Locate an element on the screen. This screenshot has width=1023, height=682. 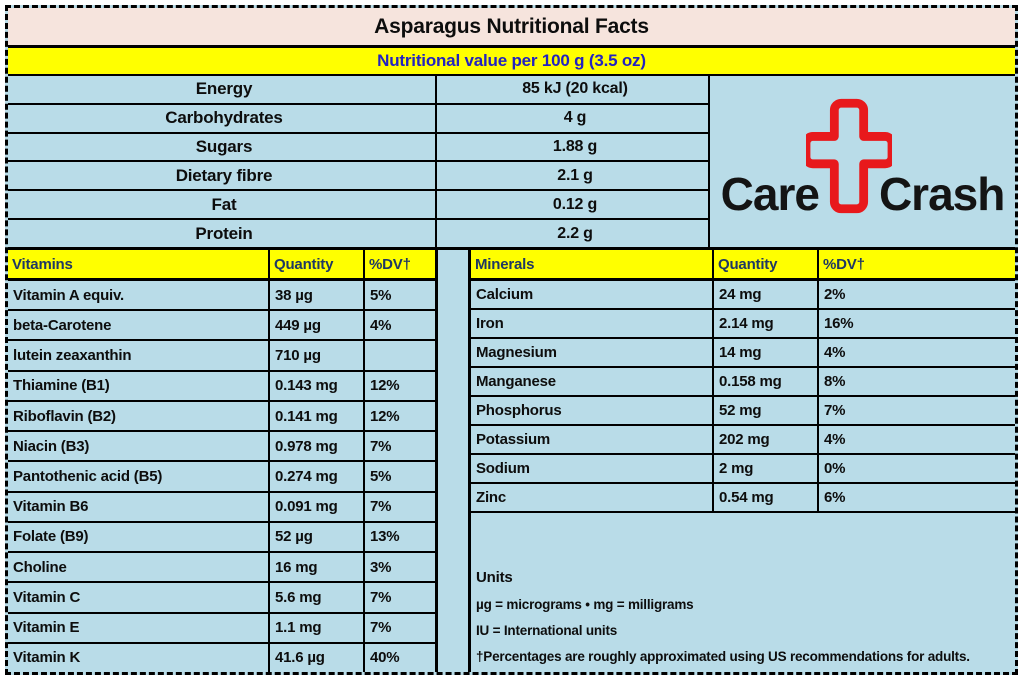
summary-row: Sugars 1.88 g is located at coordinates (358, 148).